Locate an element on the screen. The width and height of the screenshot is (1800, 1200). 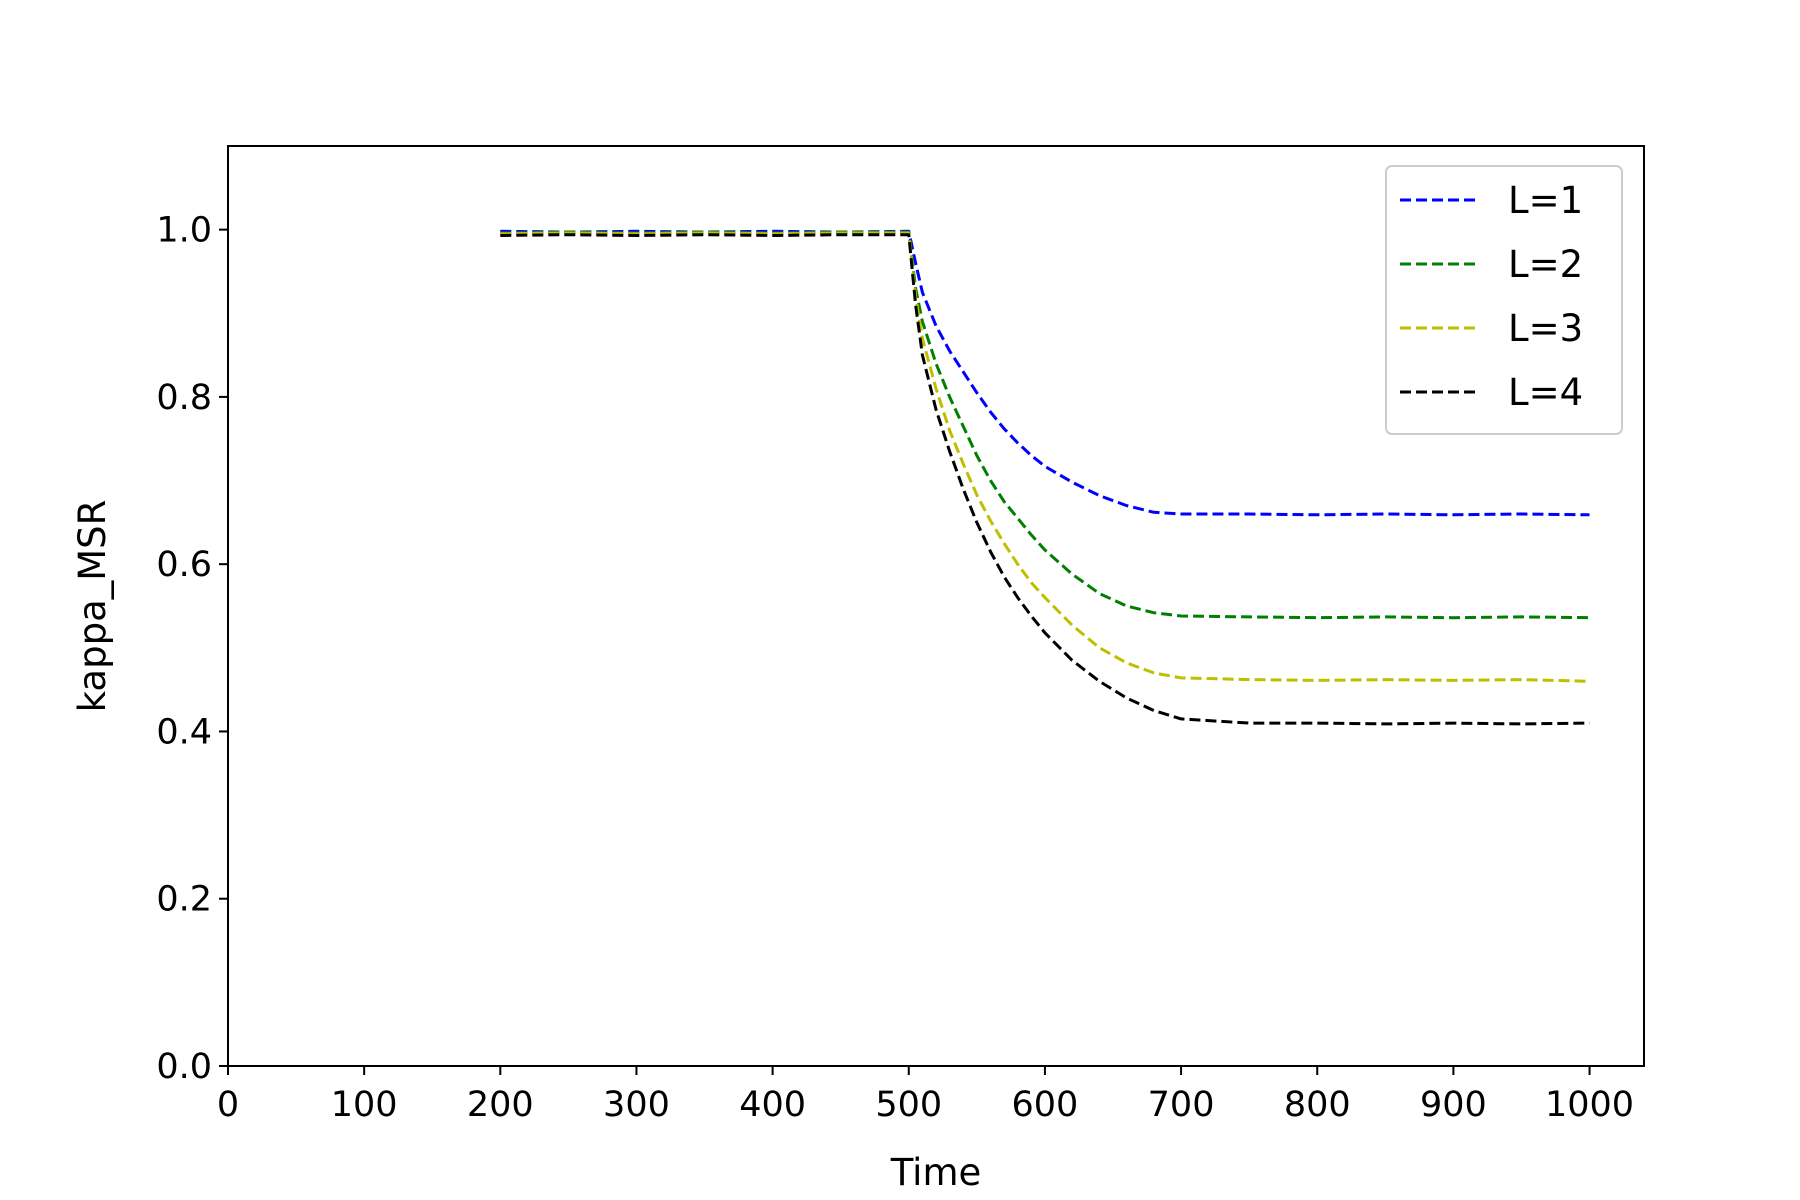
y-axis: 0.0 0.2 0.4 0.6 0.8 1.0 is located at coordinates (192, 649).